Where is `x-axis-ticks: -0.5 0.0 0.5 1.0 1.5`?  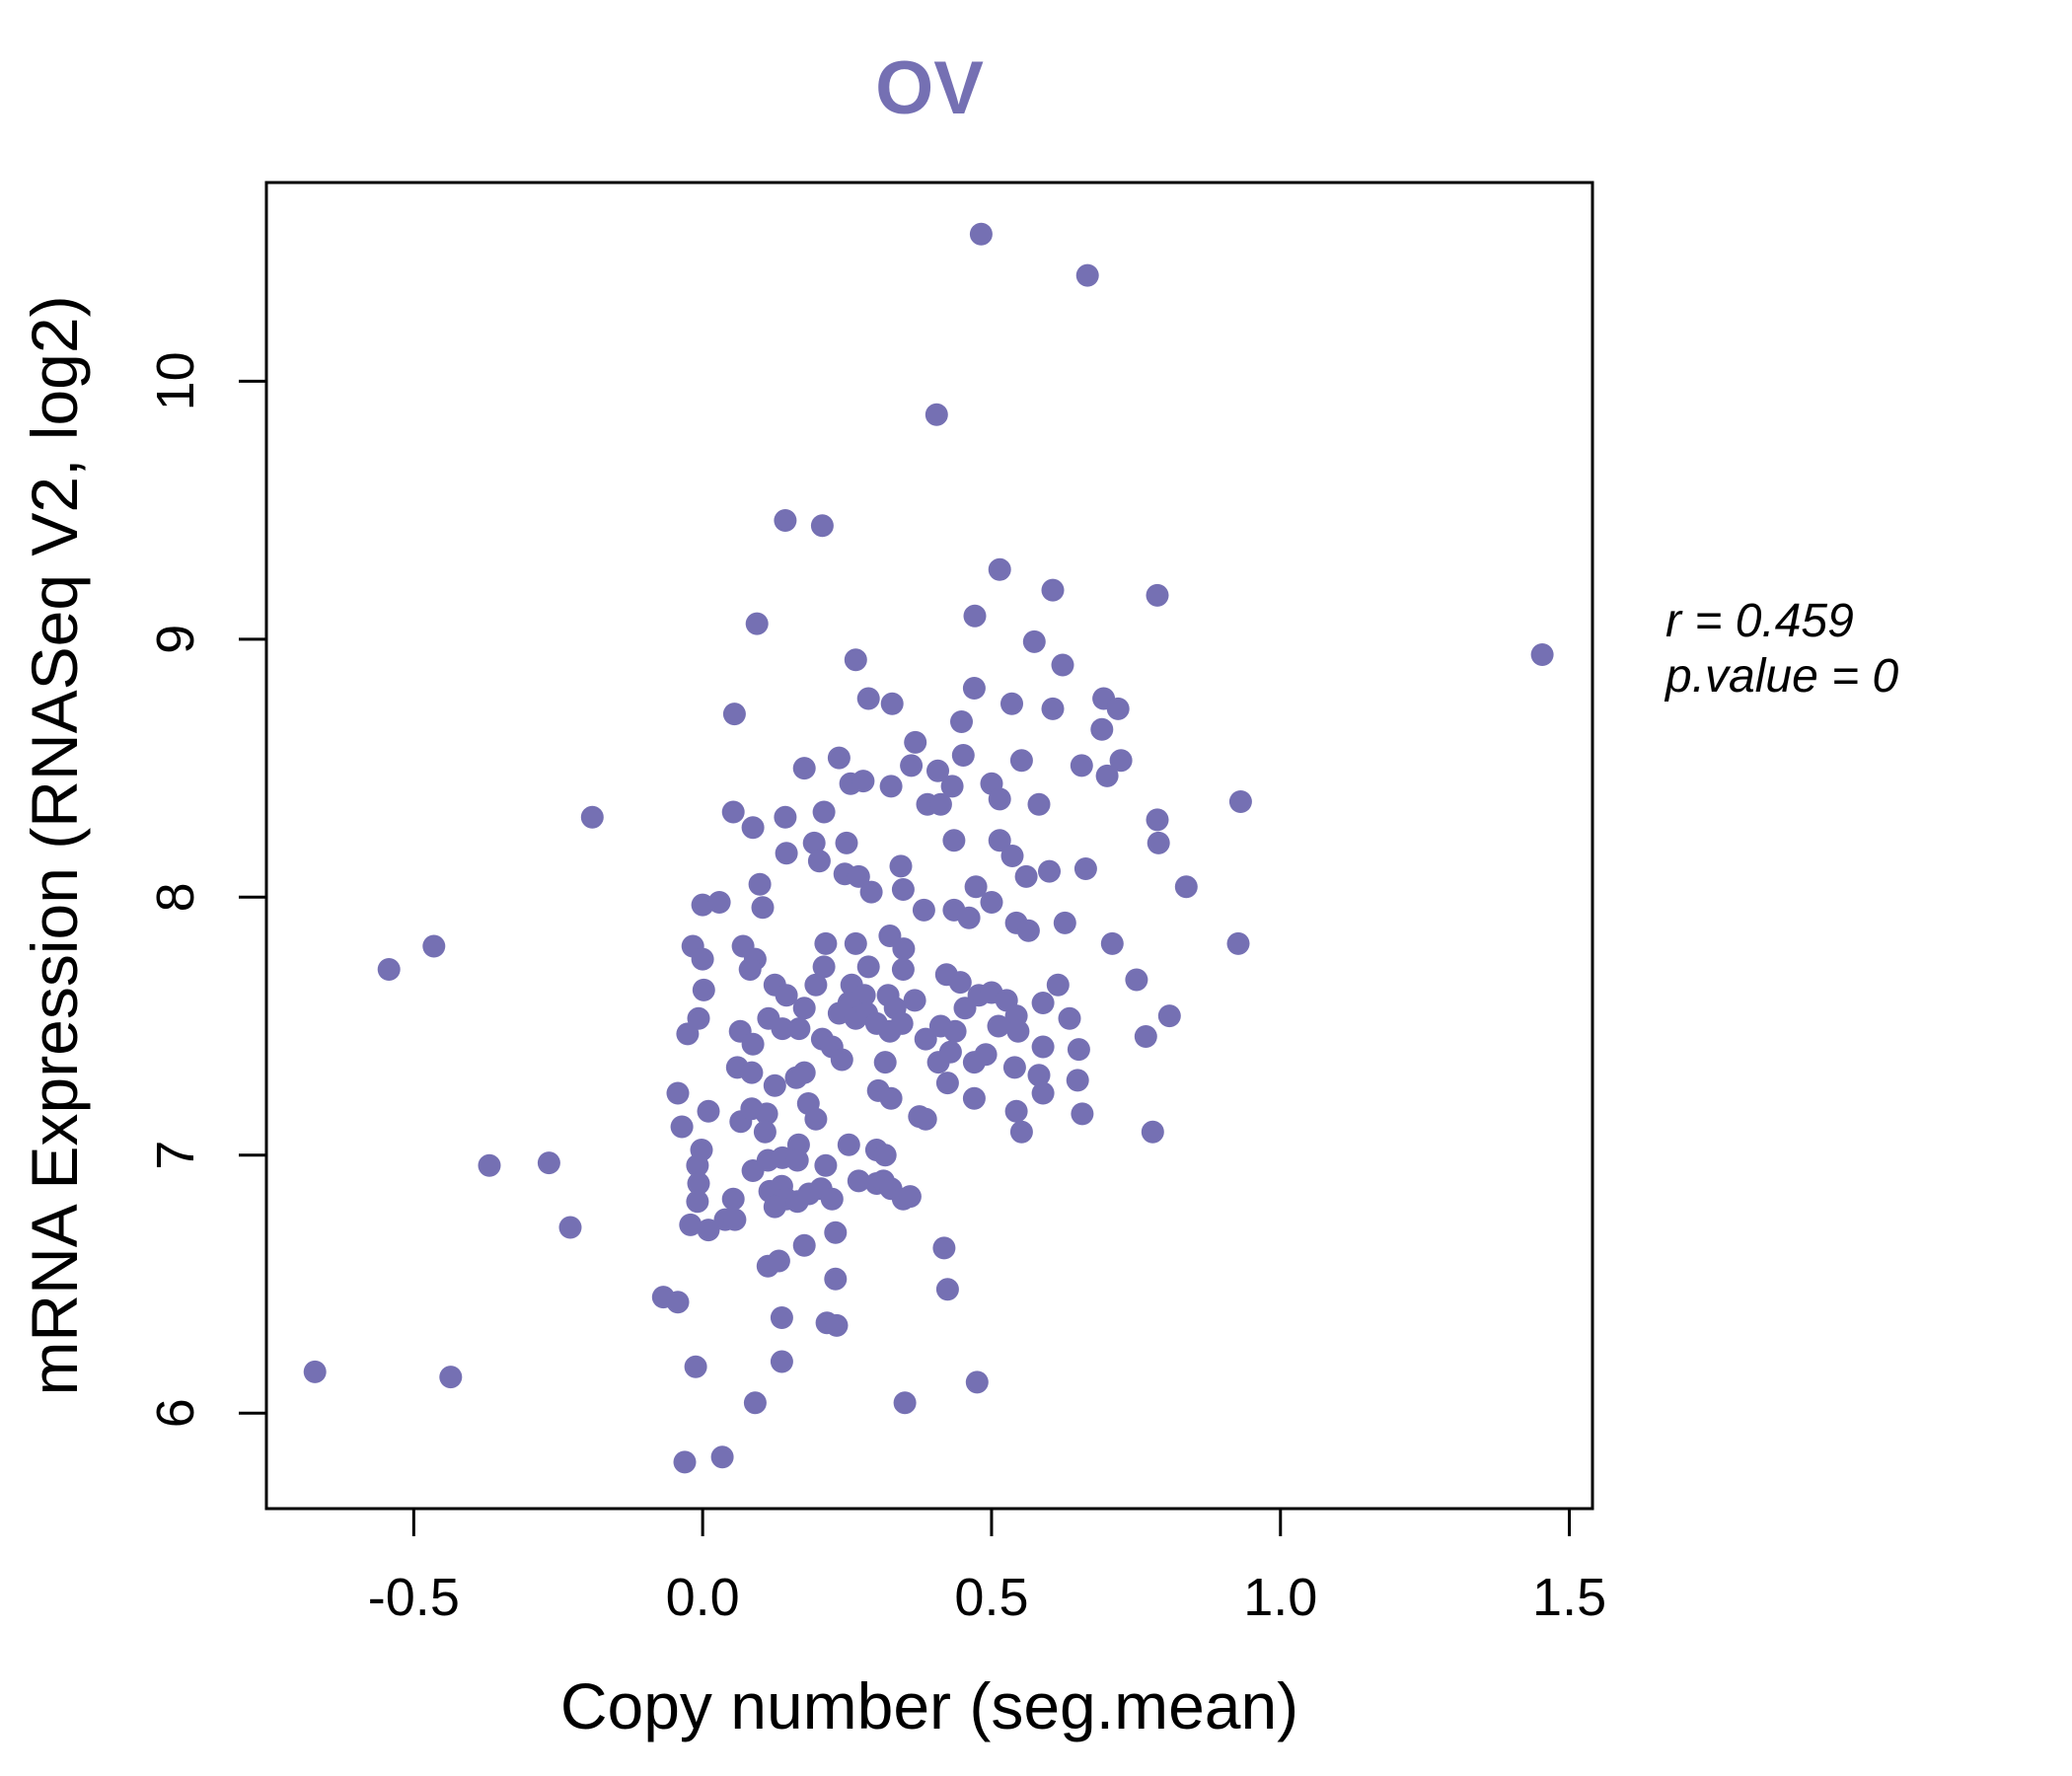
x-axis-ticks: -0.5 0.0 0.5 1.0 1.5 is located at coordinates (987, 1568).